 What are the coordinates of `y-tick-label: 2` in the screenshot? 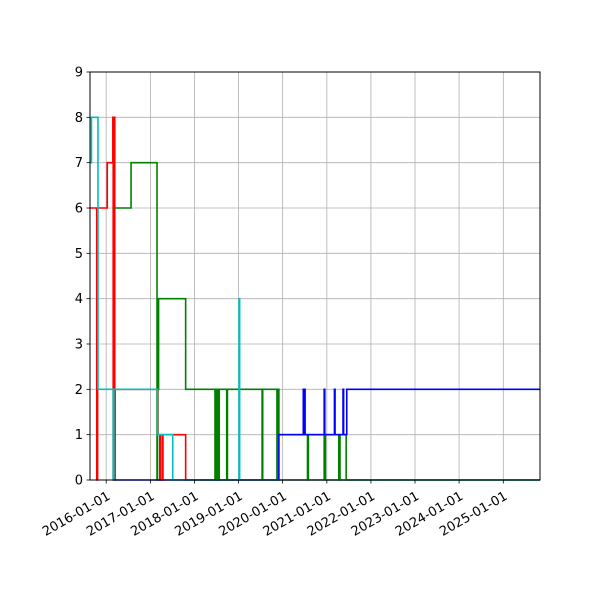 It's located at (79, 390).